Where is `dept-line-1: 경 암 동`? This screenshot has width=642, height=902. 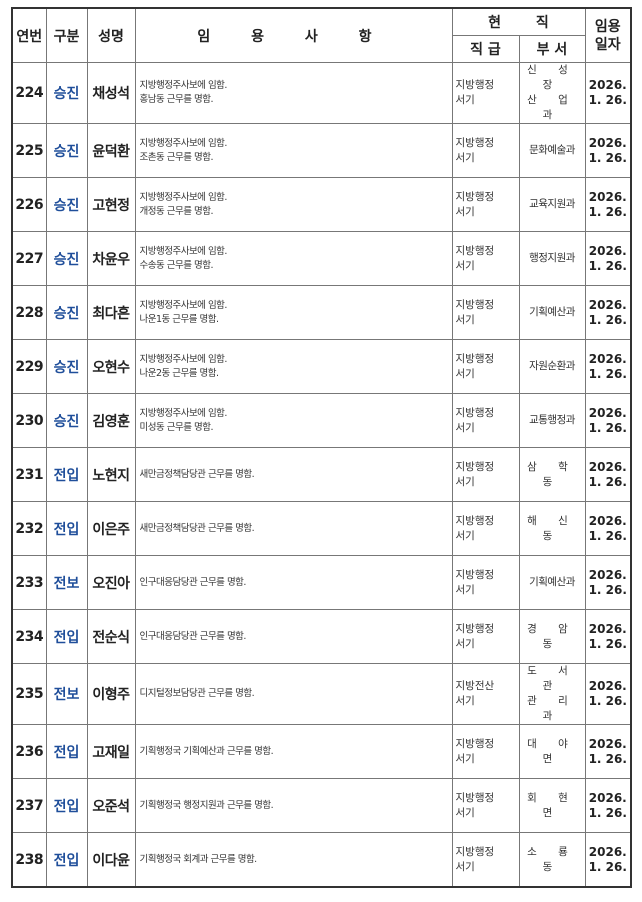 dept-line-1: 경 암 동 is located at coordinates (552, 636).